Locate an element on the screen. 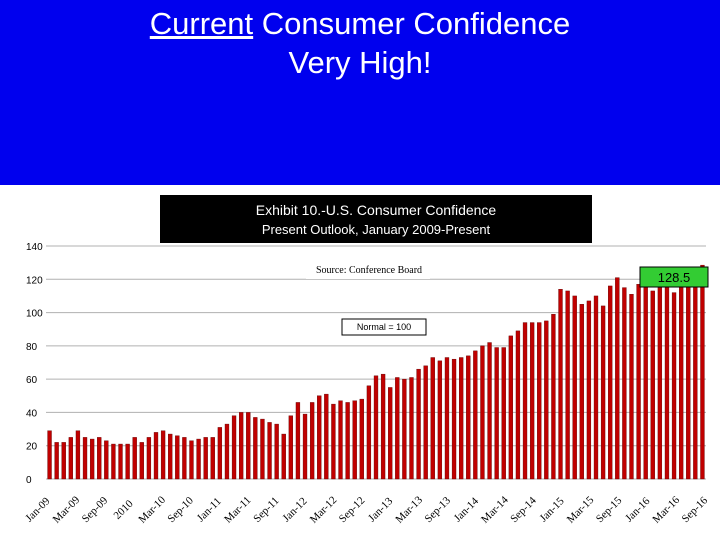 The image size is (720, 540). latest-value-callout: 128.5 is located at coordinates (674, 277).